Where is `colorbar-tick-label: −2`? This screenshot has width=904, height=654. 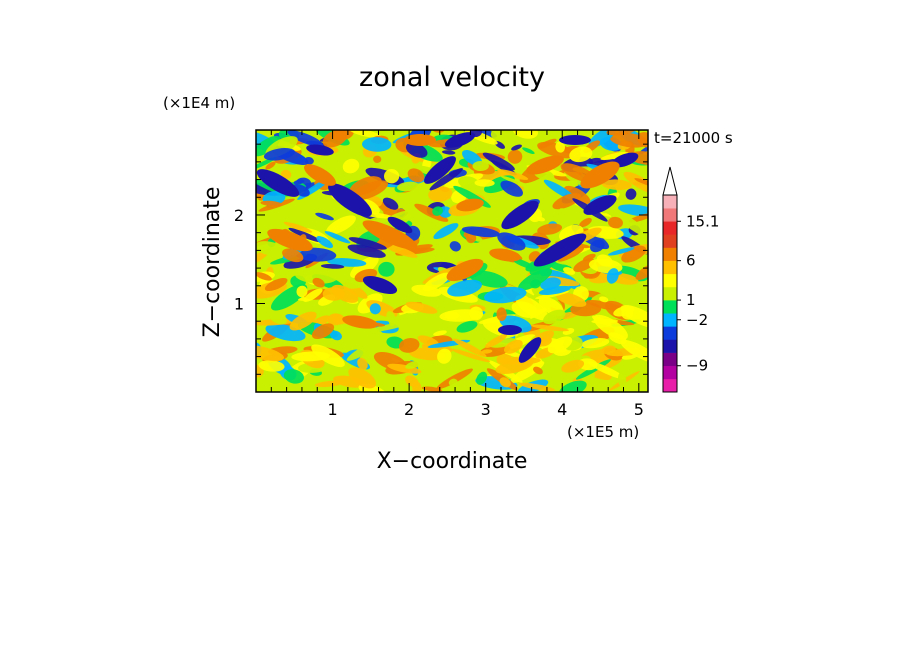
colorbar-tick-label: −2 is located at coordinates (697, 320).